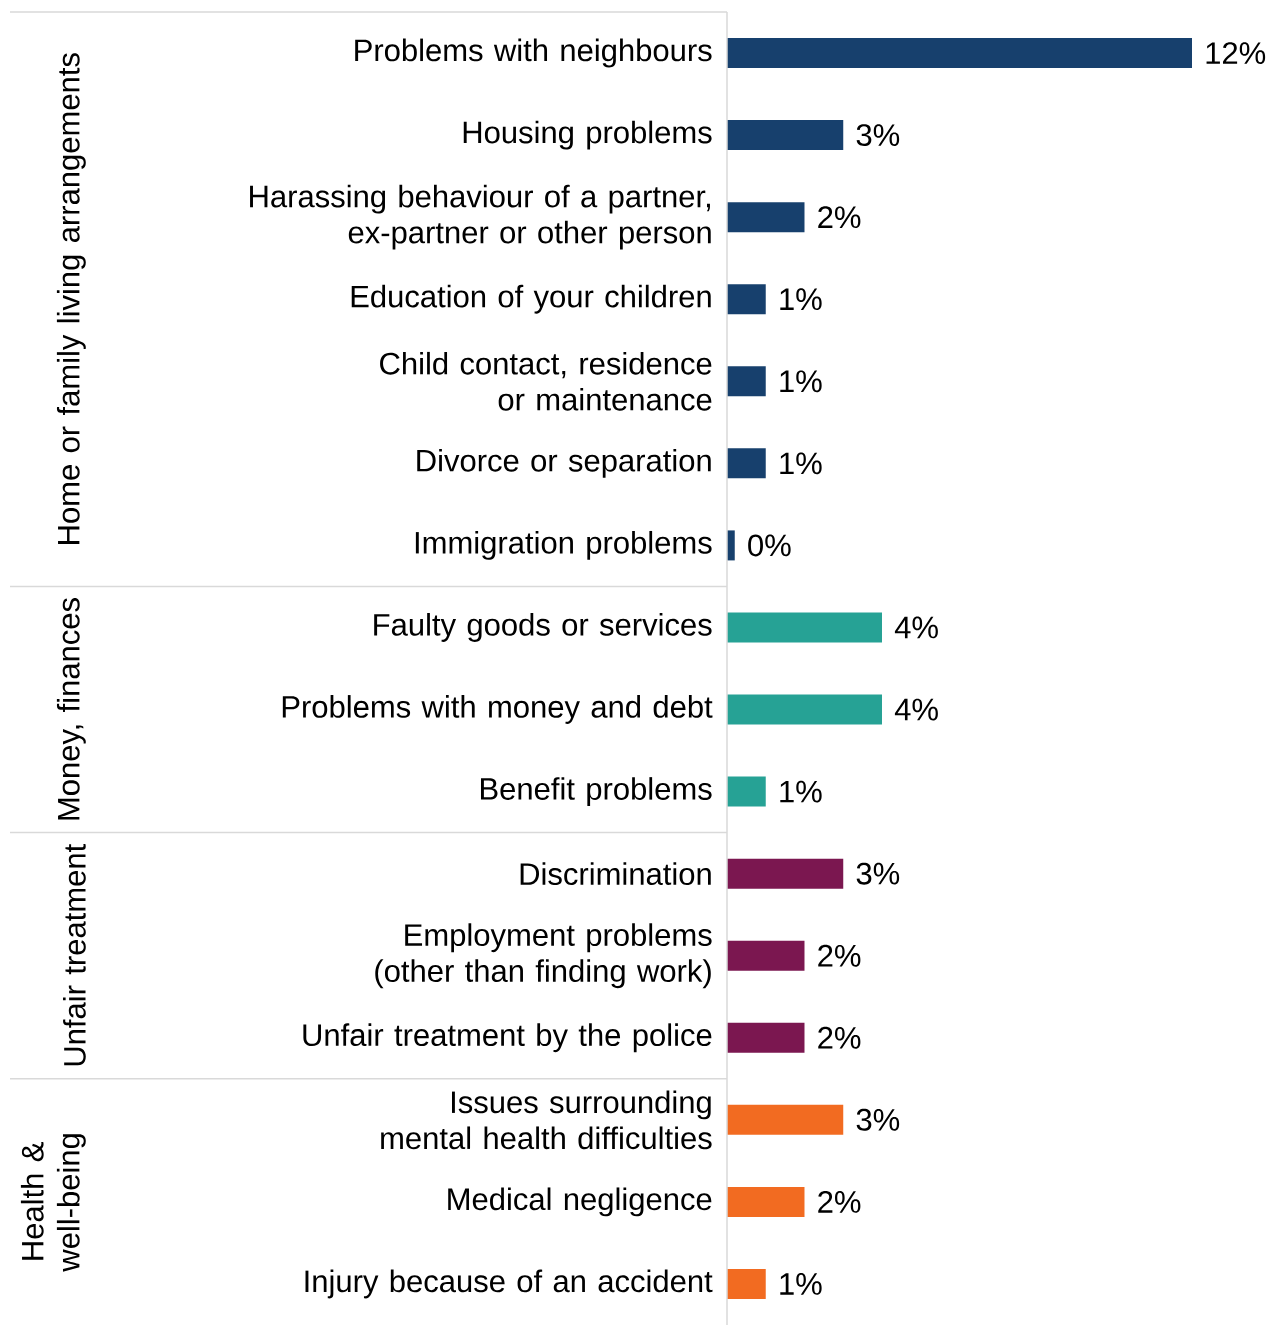 The height and width of the screenshot is (1325, 1273). What do you see at coordinates (546, 381) in the screenshot?
I see `y-tick-label: Child contact, residence or maintenance` at bounding box center [546, 381].